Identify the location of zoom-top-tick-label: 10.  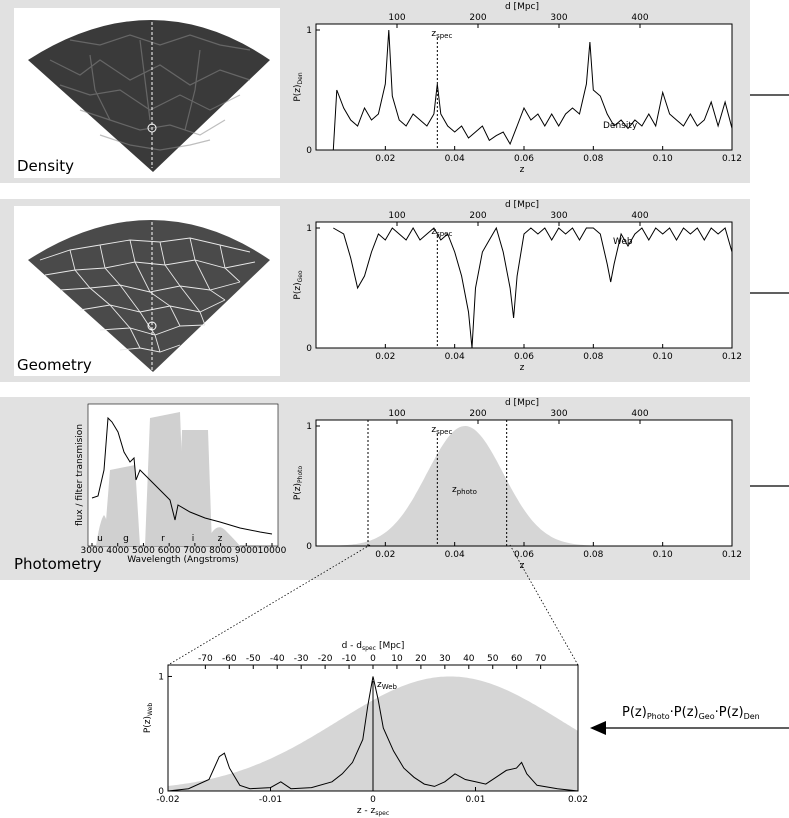
(397, 659).